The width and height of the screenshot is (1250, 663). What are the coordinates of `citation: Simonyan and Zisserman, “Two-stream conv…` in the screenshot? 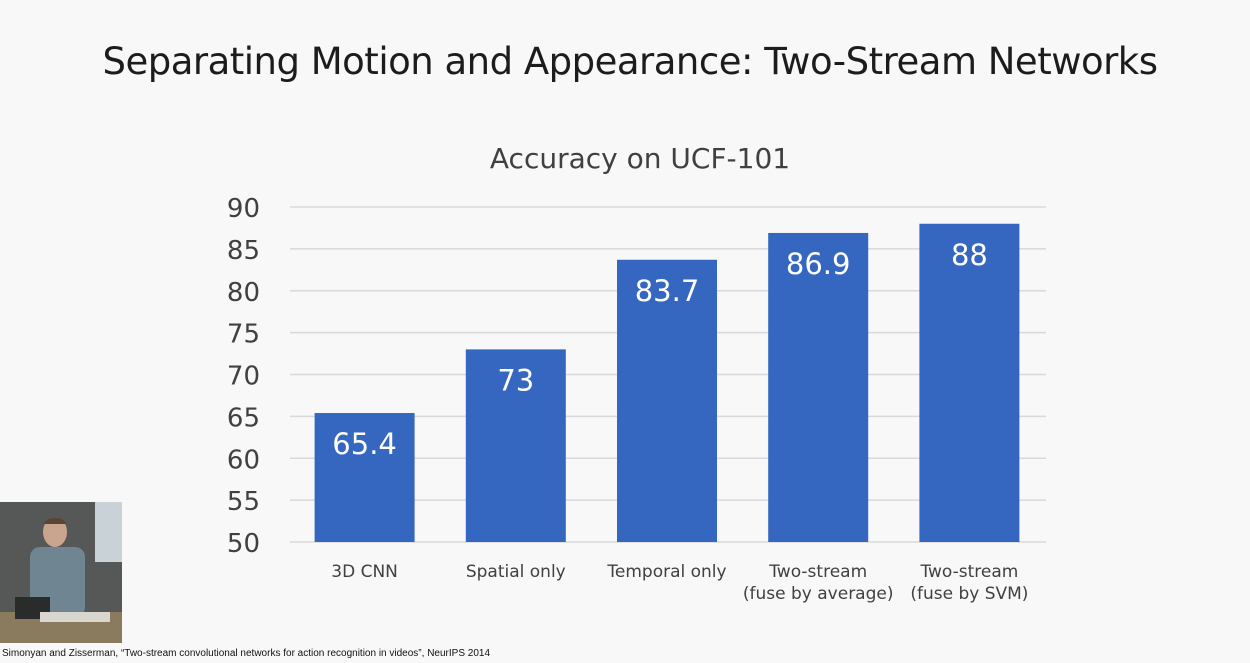 It's located at (246, 653).